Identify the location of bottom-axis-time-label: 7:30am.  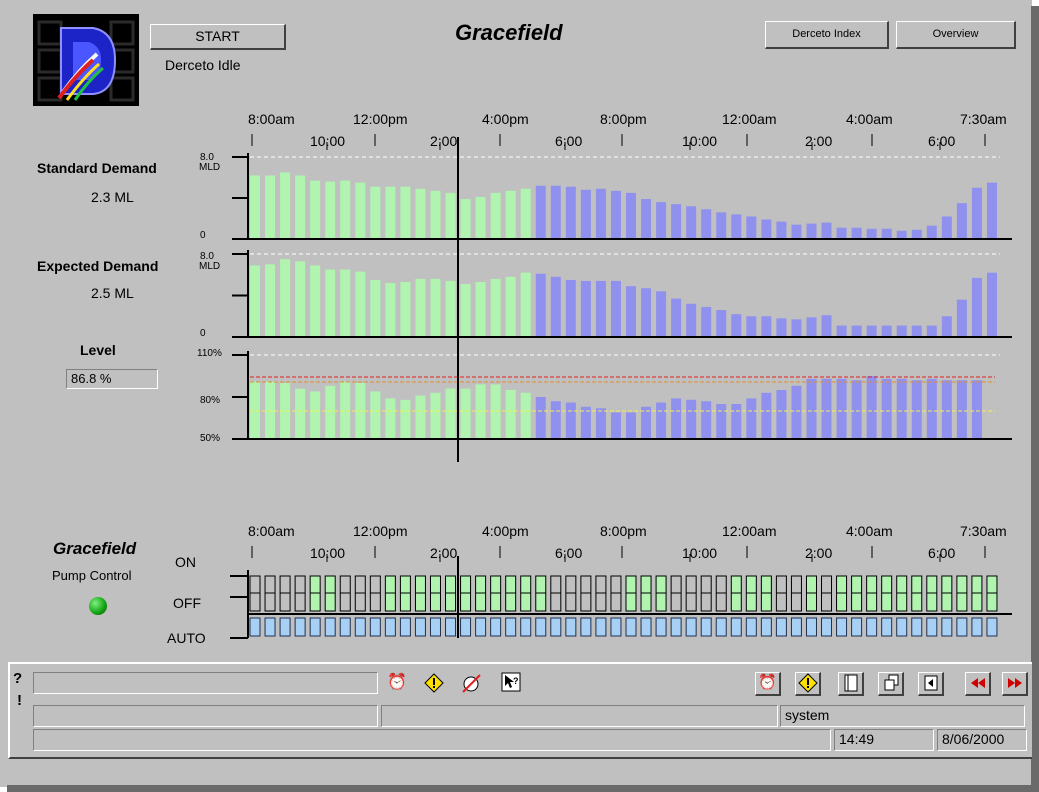
(983, 531).